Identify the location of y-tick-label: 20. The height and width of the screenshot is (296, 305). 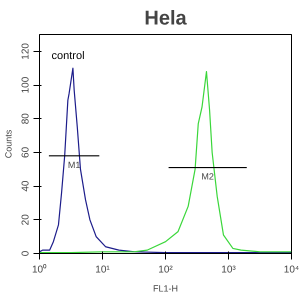
(26, 220).